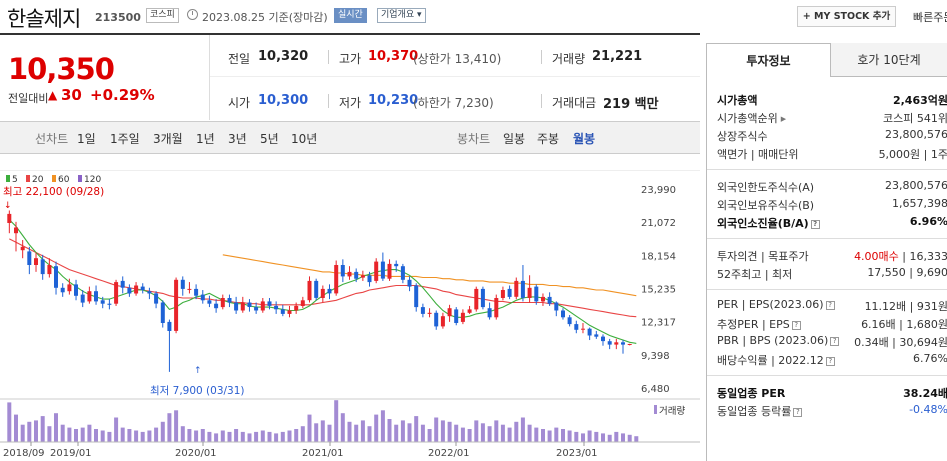 This screenshot has width=947, height=461. I want to click on tab-1week: 1주일, so click(125, 139).